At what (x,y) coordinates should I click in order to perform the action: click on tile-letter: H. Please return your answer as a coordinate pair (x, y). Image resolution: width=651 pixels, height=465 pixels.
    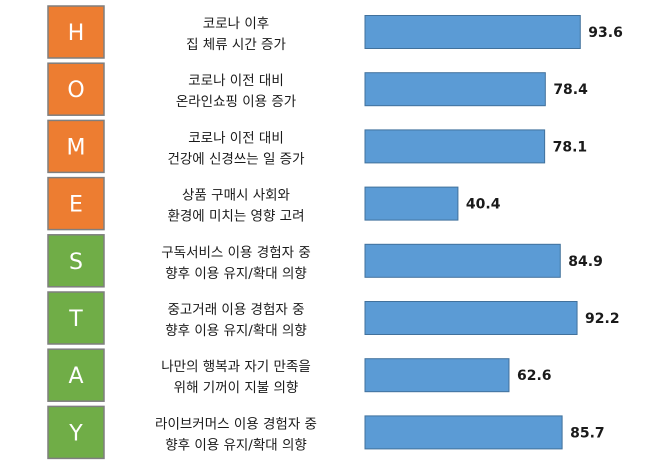
    Looking at the image, I should click on (76, 33).